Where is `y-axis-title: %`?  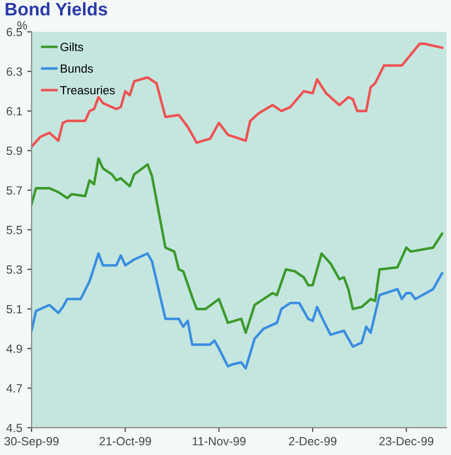 y-axis-title: % is located at coordinates (22, 25).